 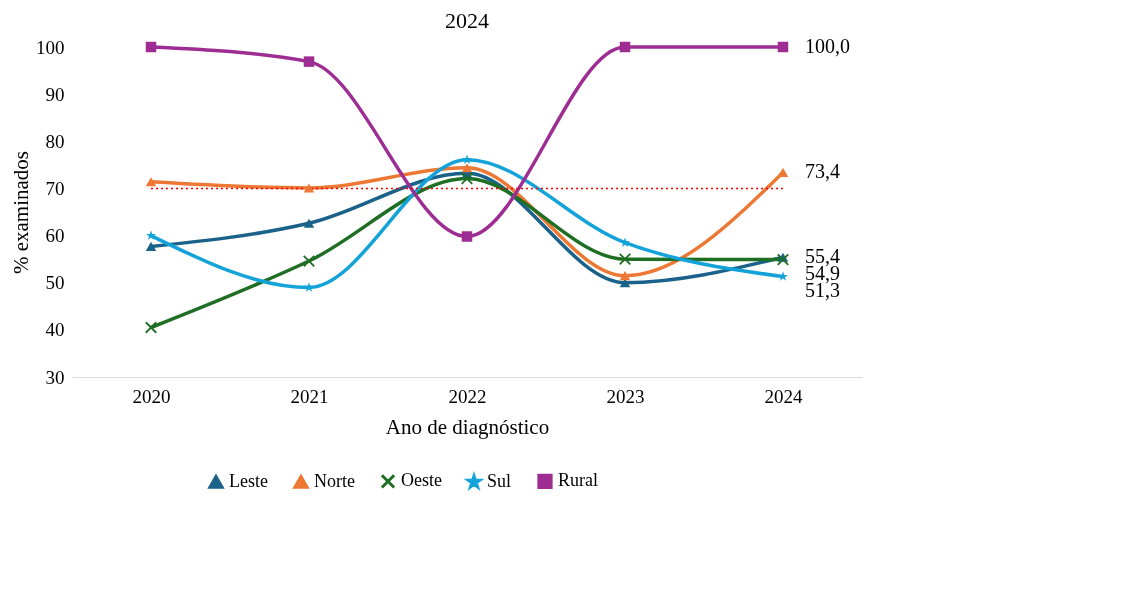 What do you see at coordinates (827, 46) in the screenshot?
I see `data-label: 100,0` at bounding box center [827, 46].